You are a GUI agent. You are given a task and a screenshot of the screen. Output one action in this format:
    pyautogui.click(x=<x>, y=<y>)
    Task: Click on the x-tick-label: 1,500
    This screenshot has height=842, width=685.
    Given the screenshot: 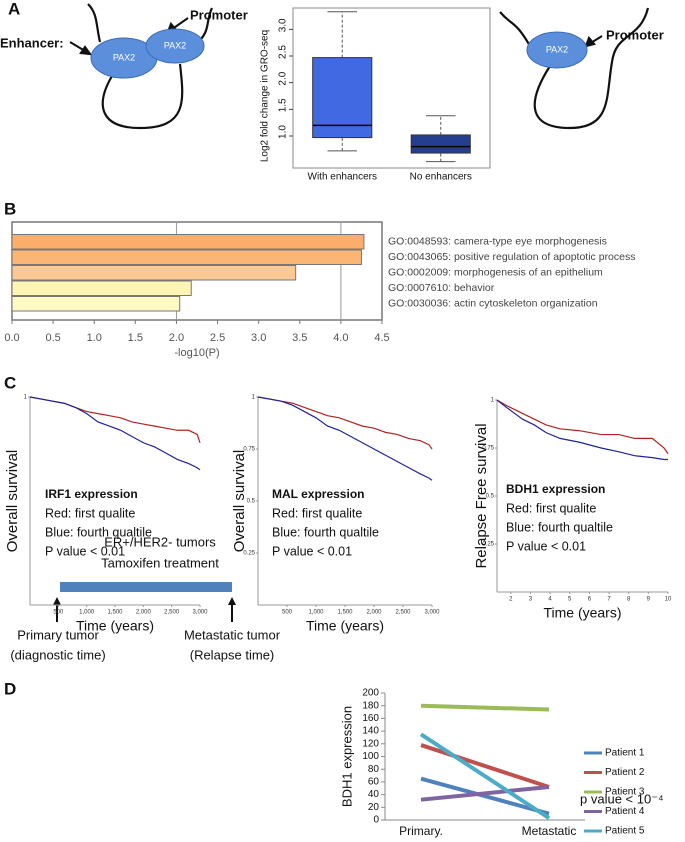 What is the action you would take?
    pyautogui.click(x=345, y=613)
    